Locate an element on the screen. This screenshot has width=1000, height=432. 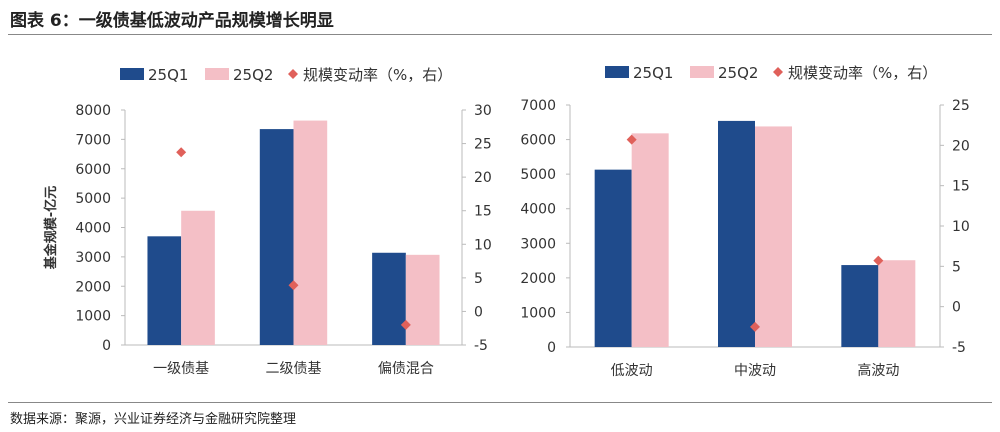
footer-divider is located at coordinates (500, 402).